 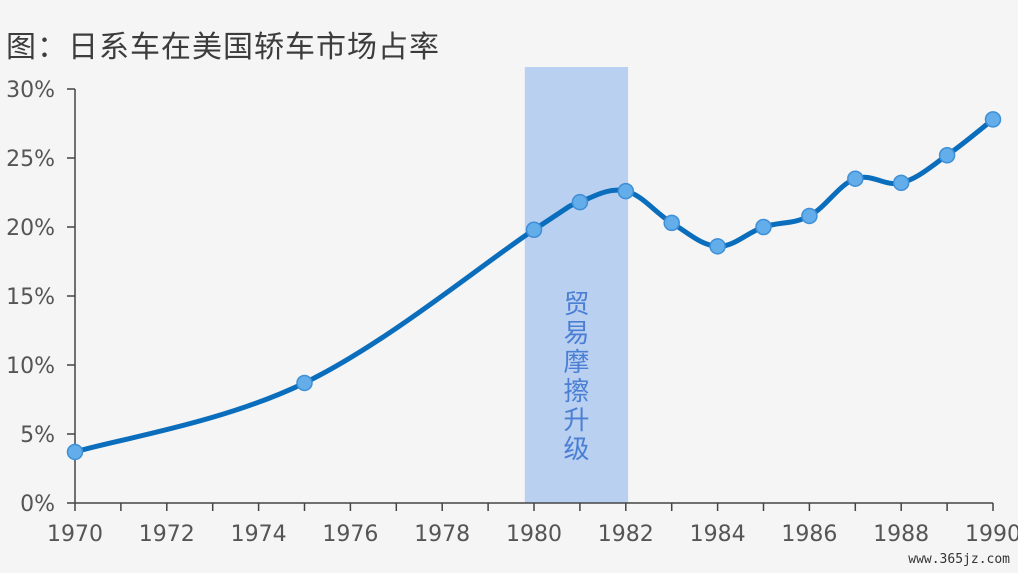 I want to click on annotation-band-layer: 贸易摩擦升级, so click(x=576, y=285).